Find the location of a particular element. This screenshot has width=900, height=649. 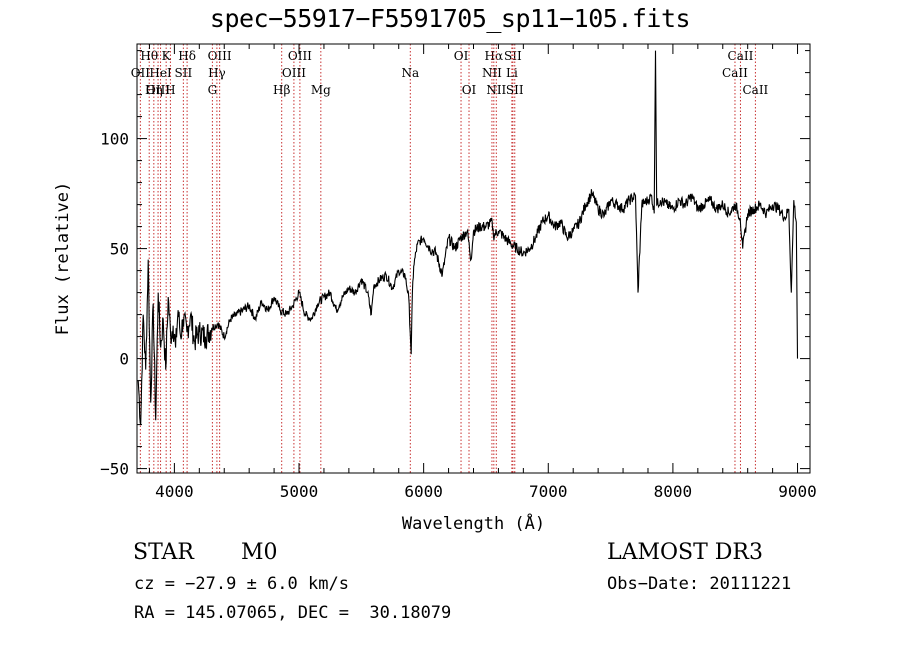

line-label: Hγ is located at coordinates (217, 73).